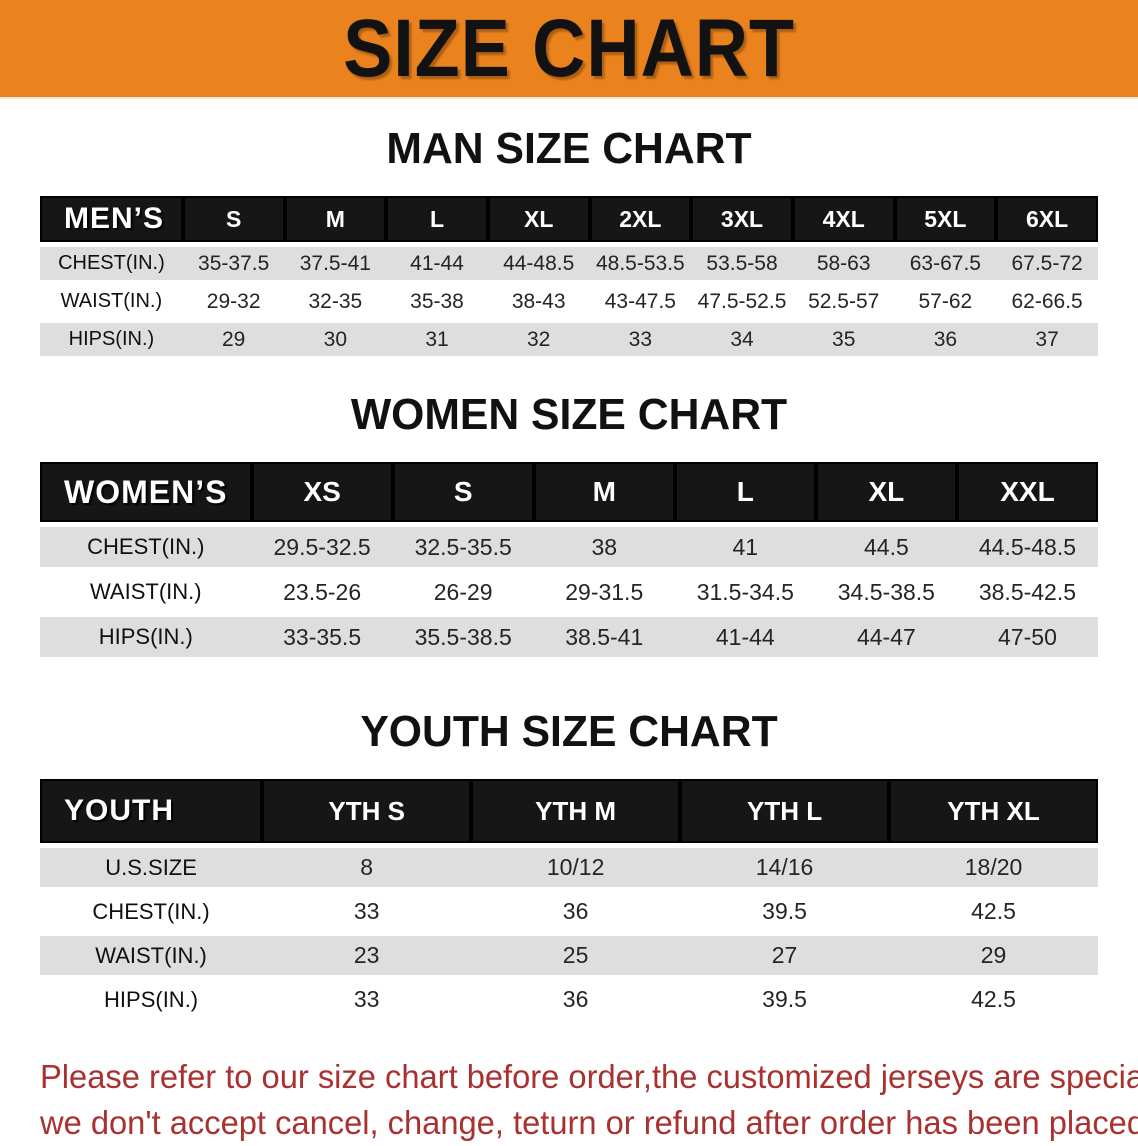  Describe the element at coordinates (745, 547) in the screenshot. I see `size-value-cell: 41` at that location.